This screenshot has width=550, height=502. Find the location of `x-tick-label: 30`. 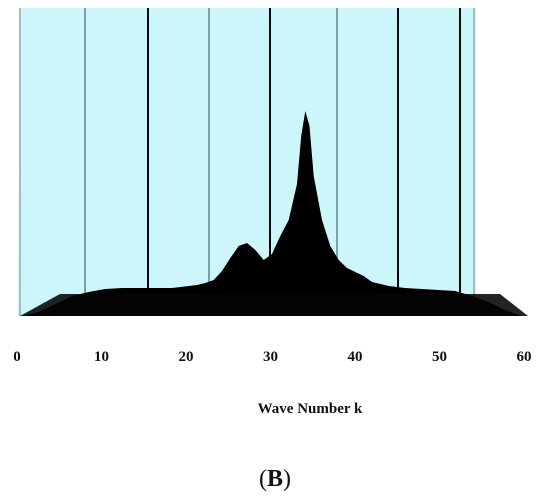

x-tick-label: 30 is located at coordinates (270, 357).